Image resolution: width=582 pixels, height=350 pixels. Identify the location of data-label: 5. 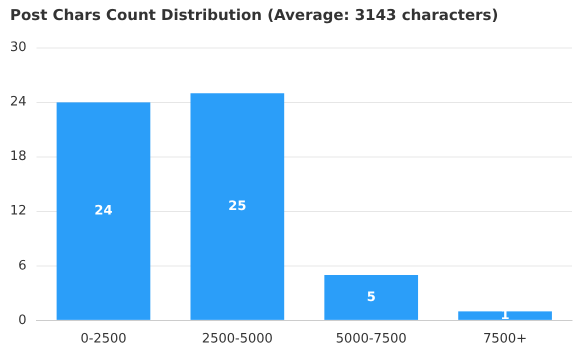
(371, 297).